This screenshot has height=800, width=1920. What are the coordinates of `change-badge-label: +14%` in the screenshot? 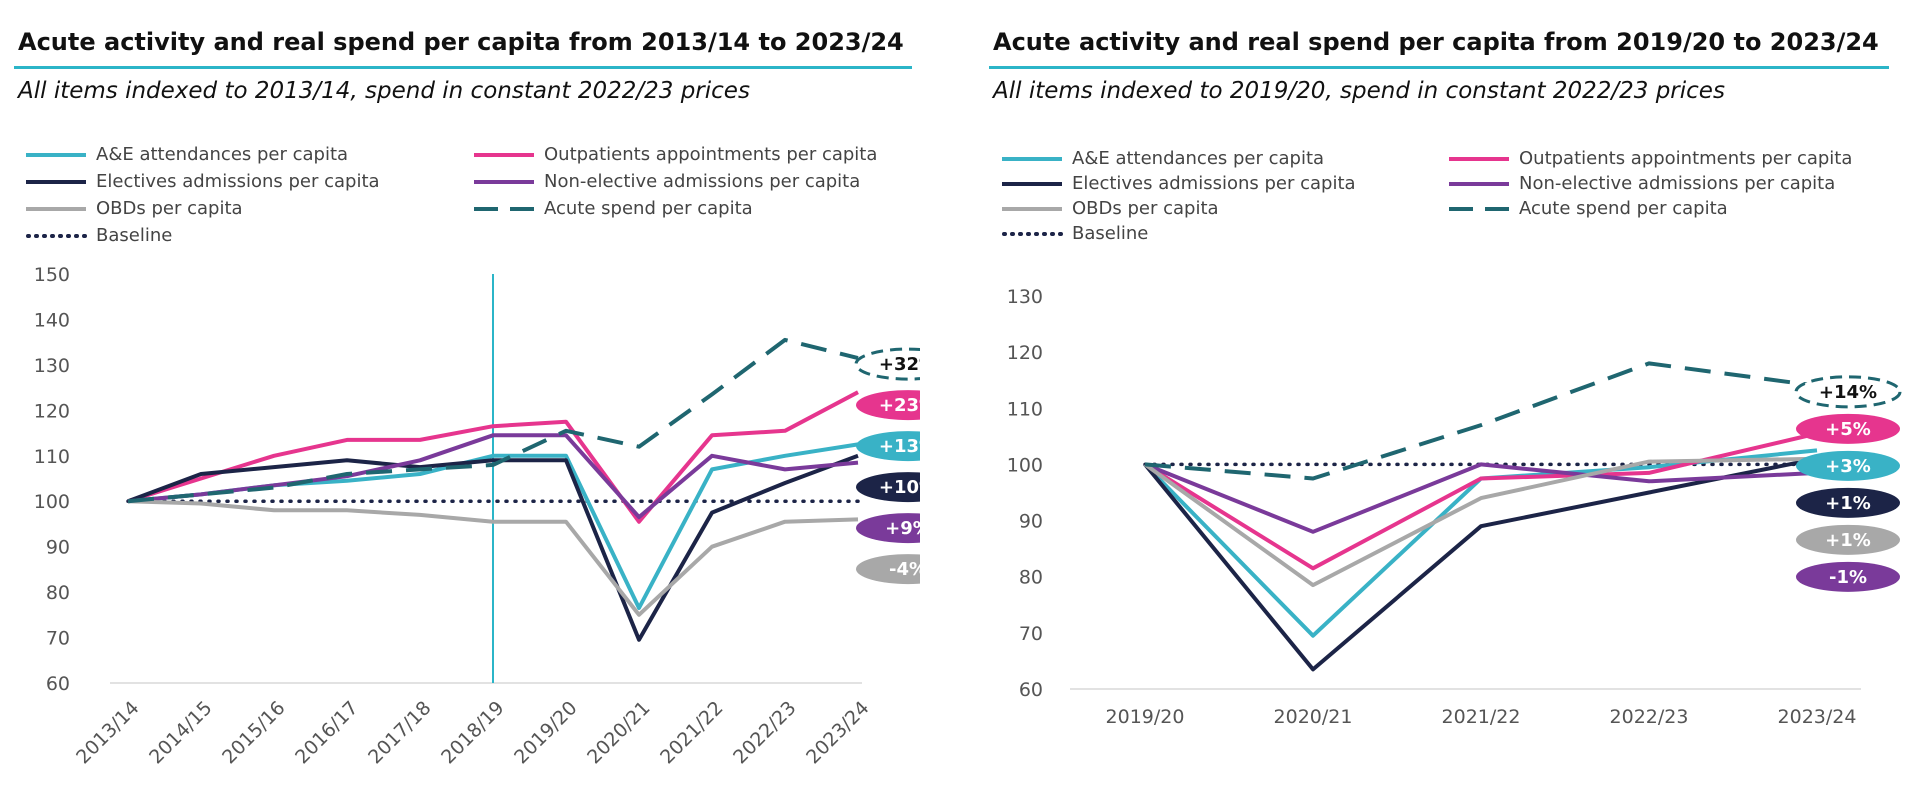 It's located at (1848, 392).